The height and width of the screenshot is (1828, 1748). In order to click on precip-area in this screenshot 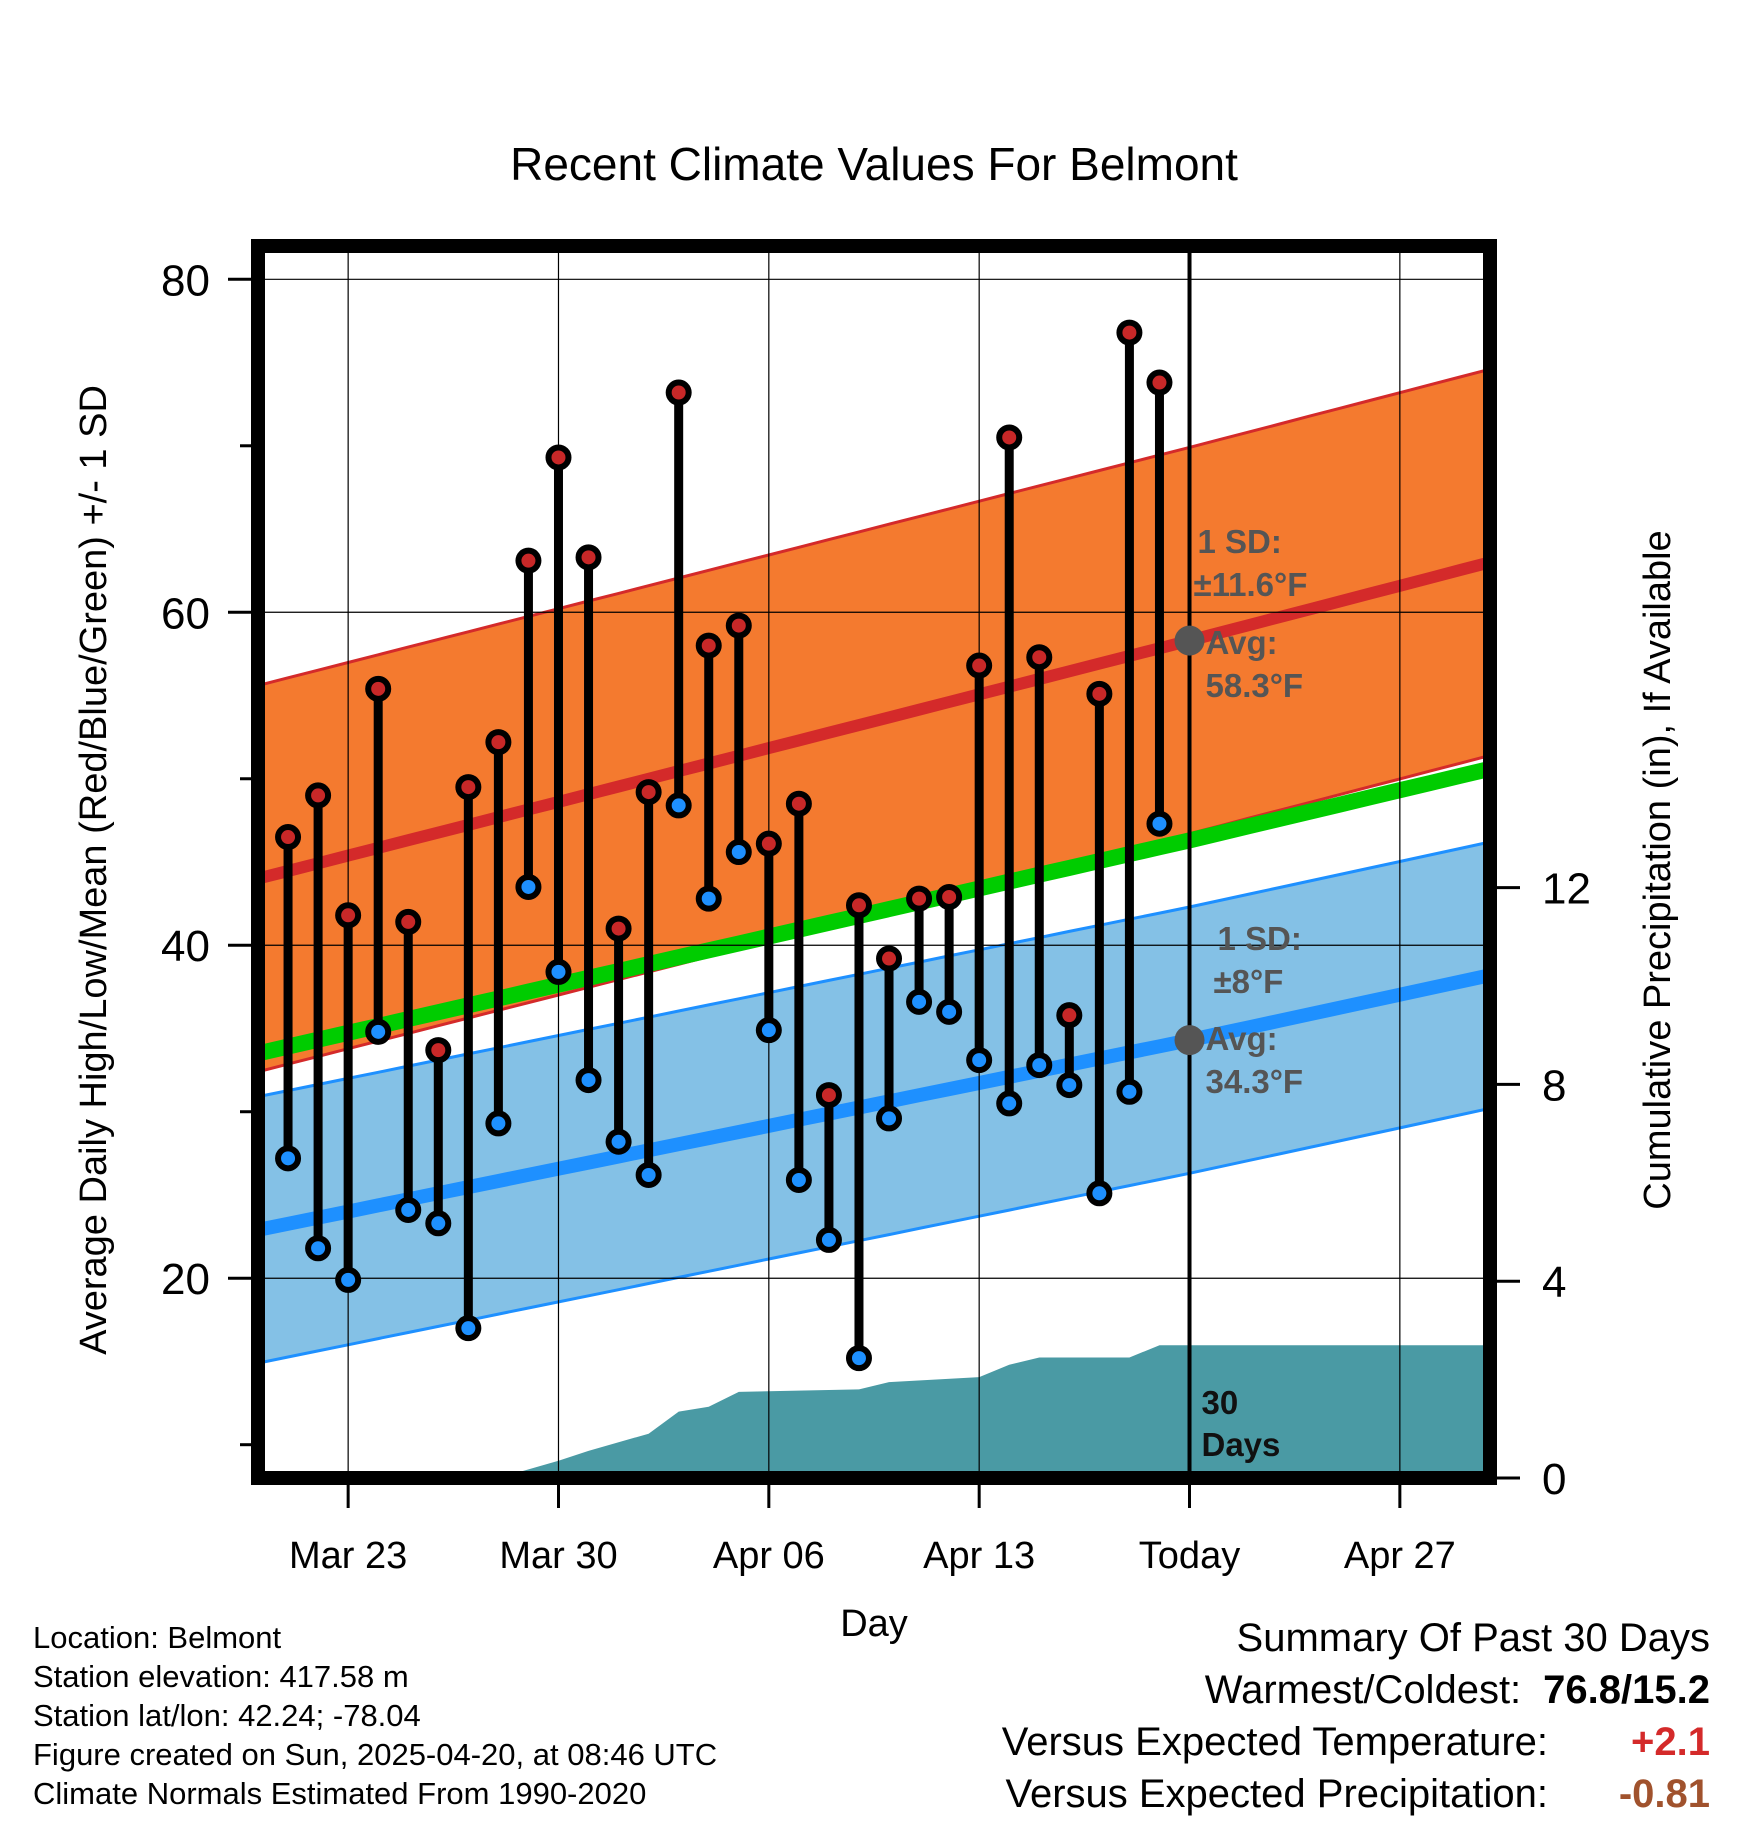, I will do `click(874, 1411)`.